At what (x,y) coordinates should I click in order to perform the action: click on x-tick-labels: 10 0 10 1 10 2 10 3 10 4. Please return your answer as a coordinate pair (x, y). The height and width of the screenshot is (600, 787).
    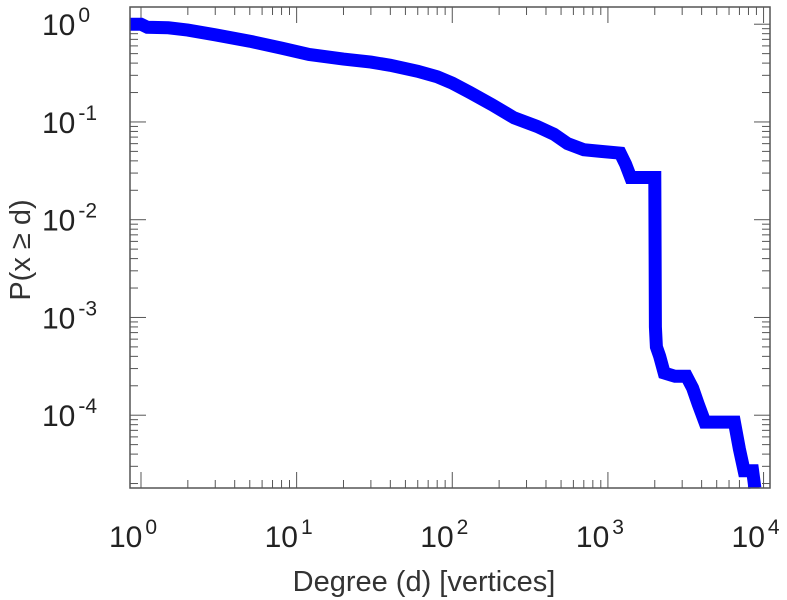
    Looking at the image, I should click on (444, 535).